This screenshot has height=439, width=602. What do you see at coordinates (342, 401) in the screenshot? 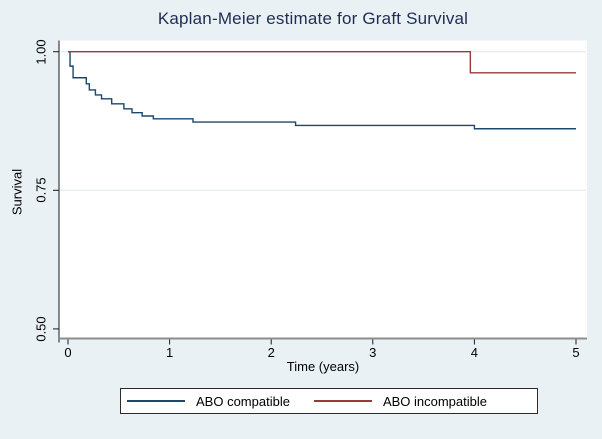
I see `abo-incompatible-line-swatch` at bounding box center [342, 401].